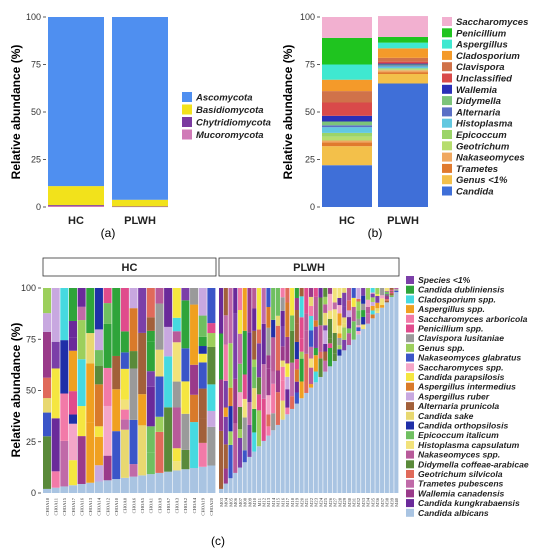  Describe the element at coordinates (410, 367) in the screenshot. I see `panel-c-legend-swatch-saccharomyces-spp` at that location.